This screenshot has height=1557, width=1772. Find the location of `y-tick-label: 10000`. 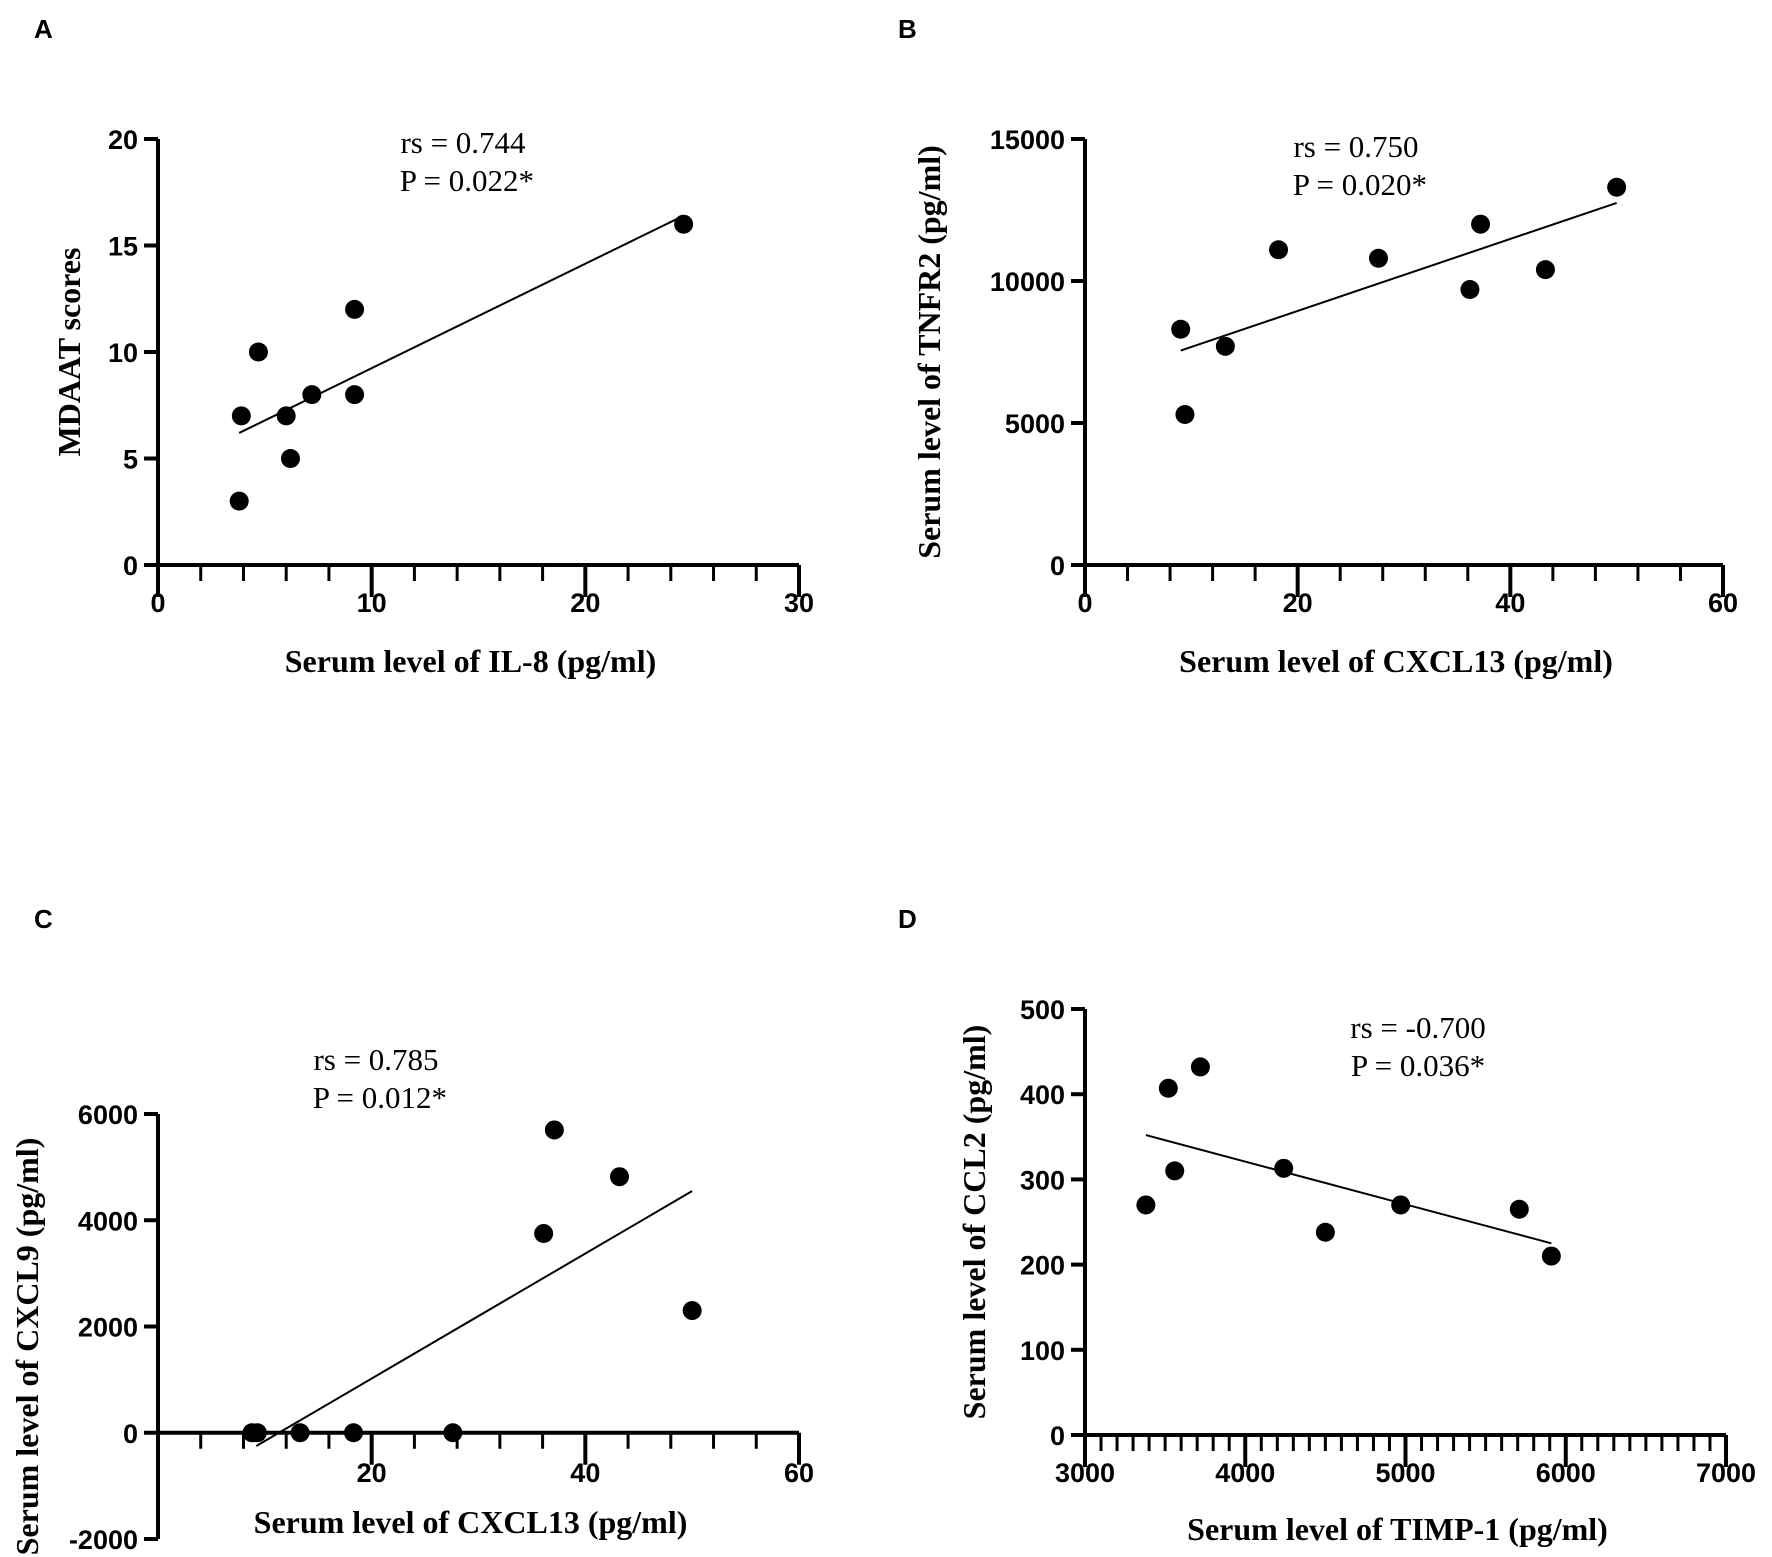

y-tick-label: 10000 is located at coordinates (1027, 282).